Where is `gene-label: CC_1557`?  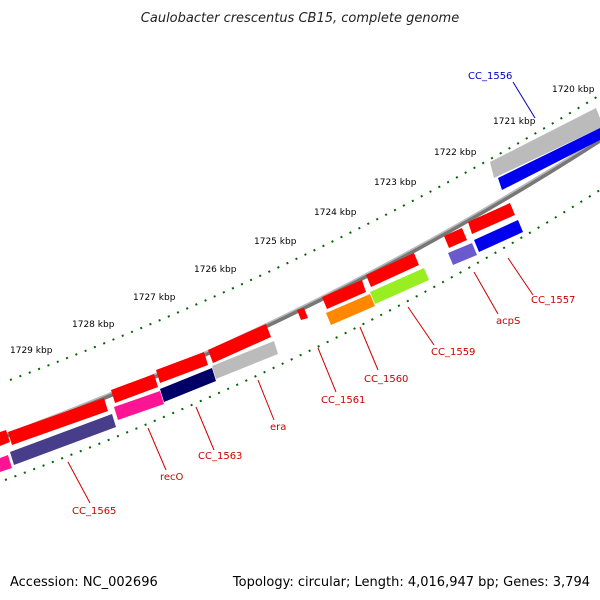 gene-label: CC_1557 is located at coordinates (553, 300).